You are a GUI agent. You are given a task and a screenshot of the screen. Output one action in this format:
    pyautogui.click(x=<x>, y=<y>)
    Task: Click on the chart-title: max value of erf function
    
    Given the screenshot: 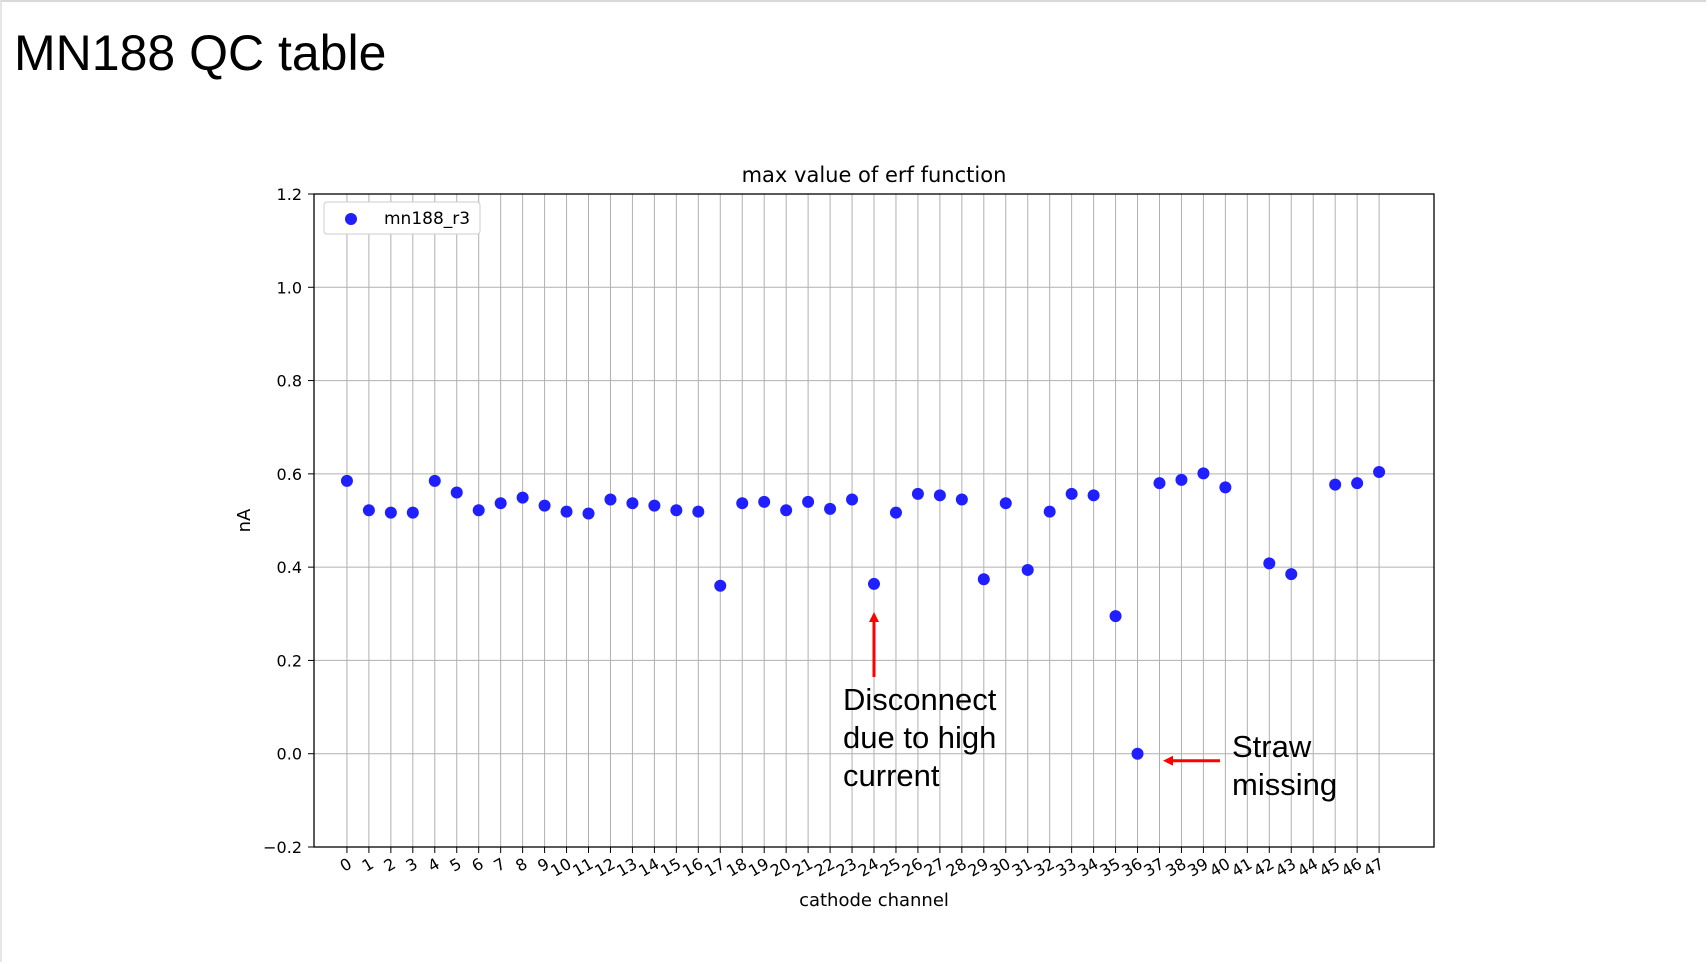 What is the action you would take?
    pyautogui.click(x=874, y=175)
    